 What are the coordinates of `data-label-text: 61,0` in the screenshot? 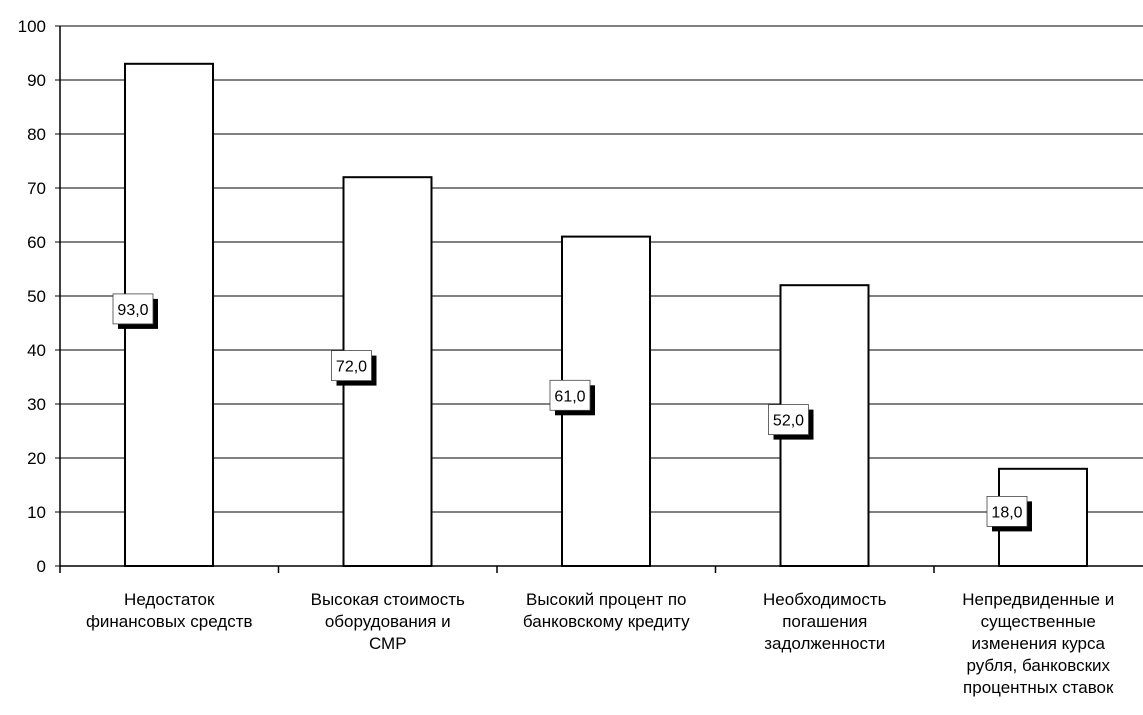 It's located at (569, 396).